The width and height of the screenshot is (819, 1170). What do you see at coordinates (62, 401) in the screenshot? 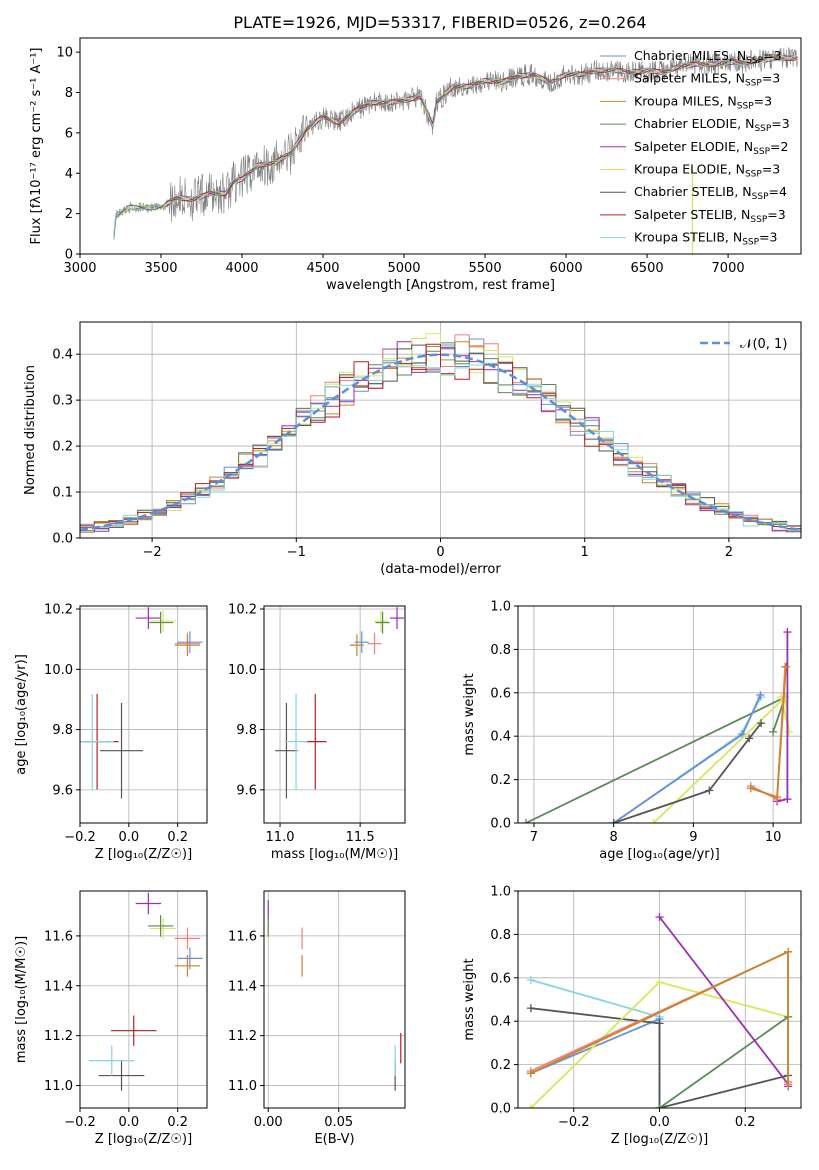
I see `y-tick-label: 0.3` at bounding box center [62, 401].